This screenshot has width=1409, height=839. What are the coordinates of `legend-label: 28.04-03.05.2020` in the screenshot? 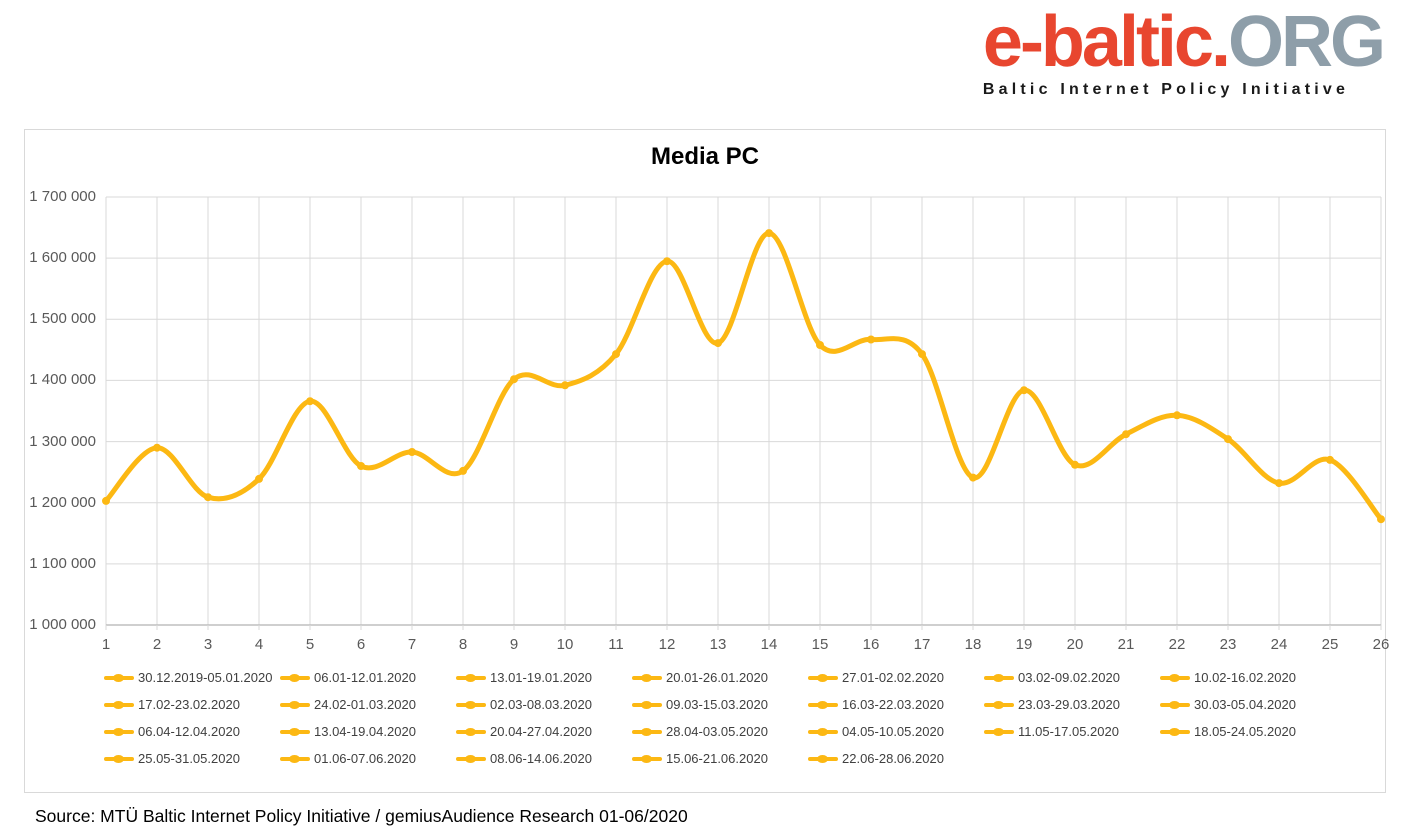 It's located at (717, 731).